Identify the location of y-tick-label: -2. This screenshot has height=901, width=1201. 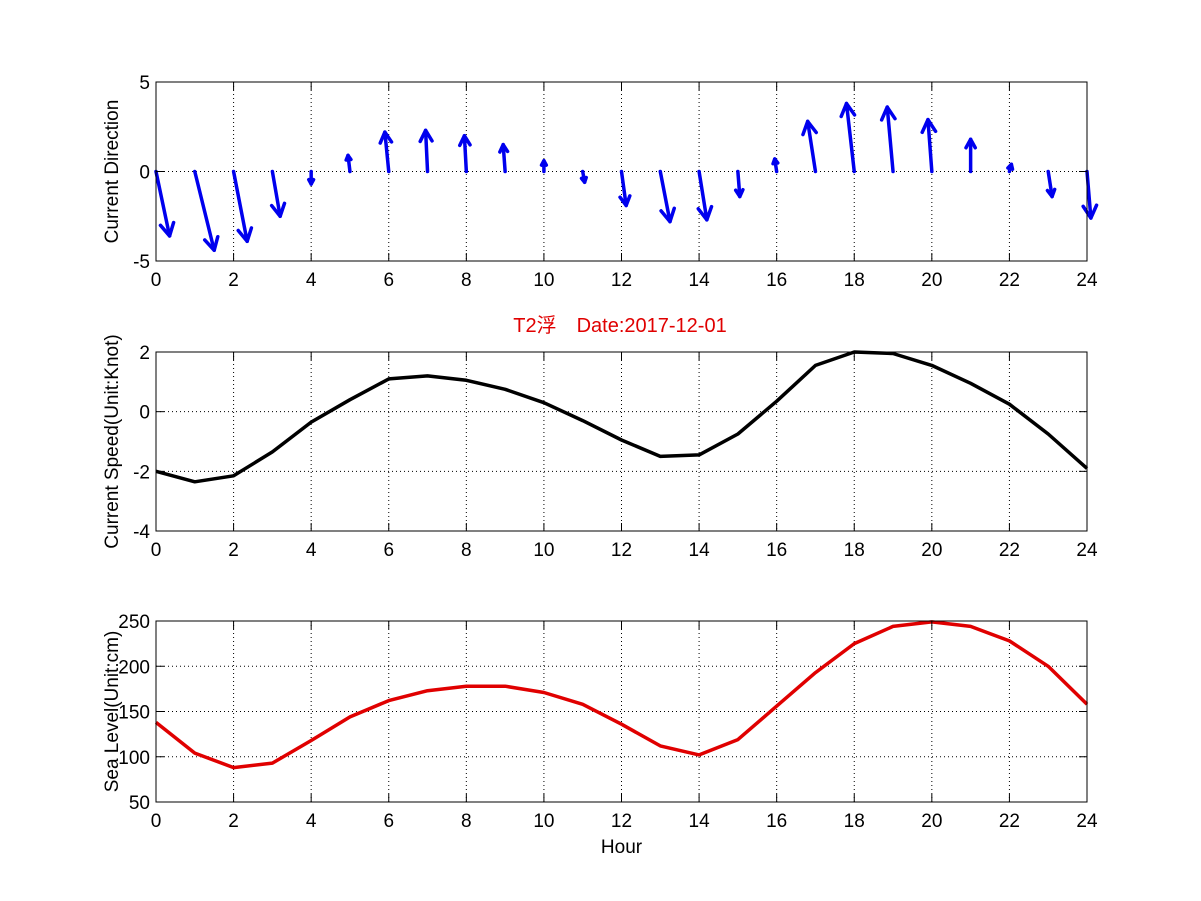
(141, 472).